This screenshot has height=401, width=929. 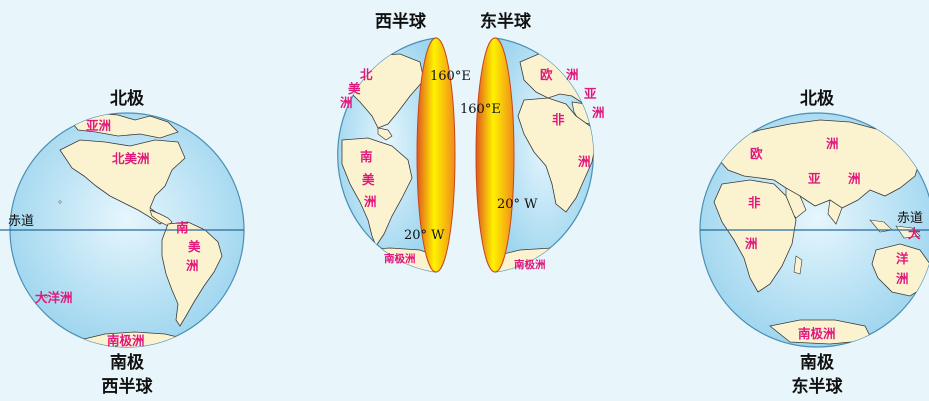 I want to click on right-equator-label: 赤道, so click(x=910, y=218).